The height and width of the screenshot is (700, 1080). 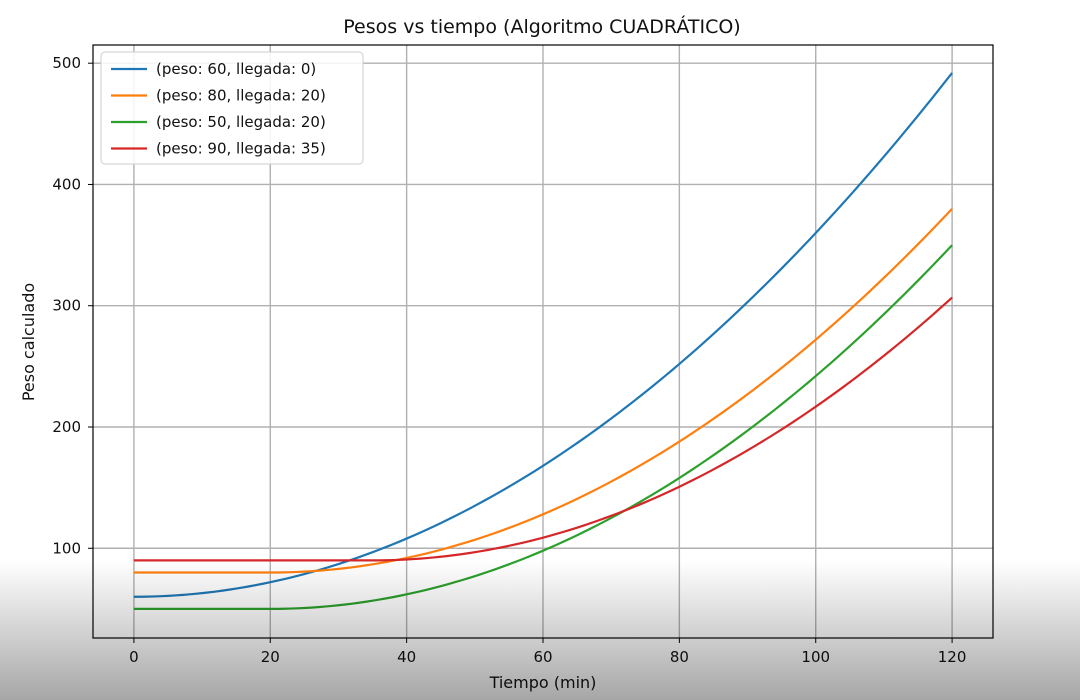 I want to click on legend-entry-label: (peso: 90, llegada: 35), so click(x=241, y=149).